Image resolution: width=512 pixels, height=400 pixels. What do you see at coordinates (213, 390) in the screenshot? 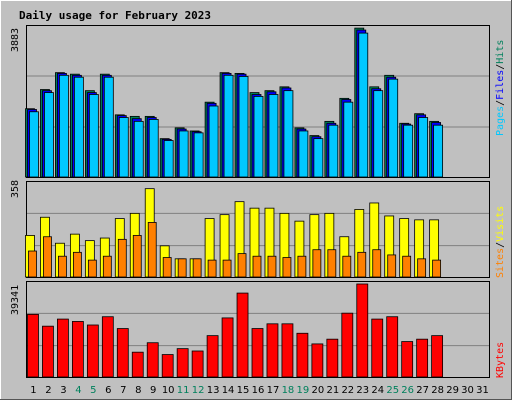
I see `x-tick-label: 13` at bounding box center [213, 390].